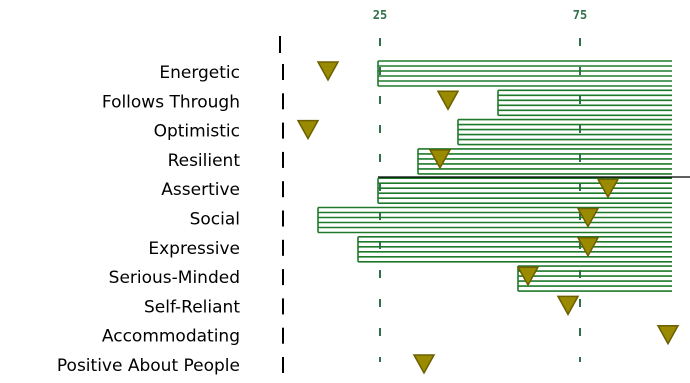 The image size is (690, 383). What do you see at coordinates (580, 15) in the screenshot?
I see `tick-label-75: 75` at bounding box center [580, 15].